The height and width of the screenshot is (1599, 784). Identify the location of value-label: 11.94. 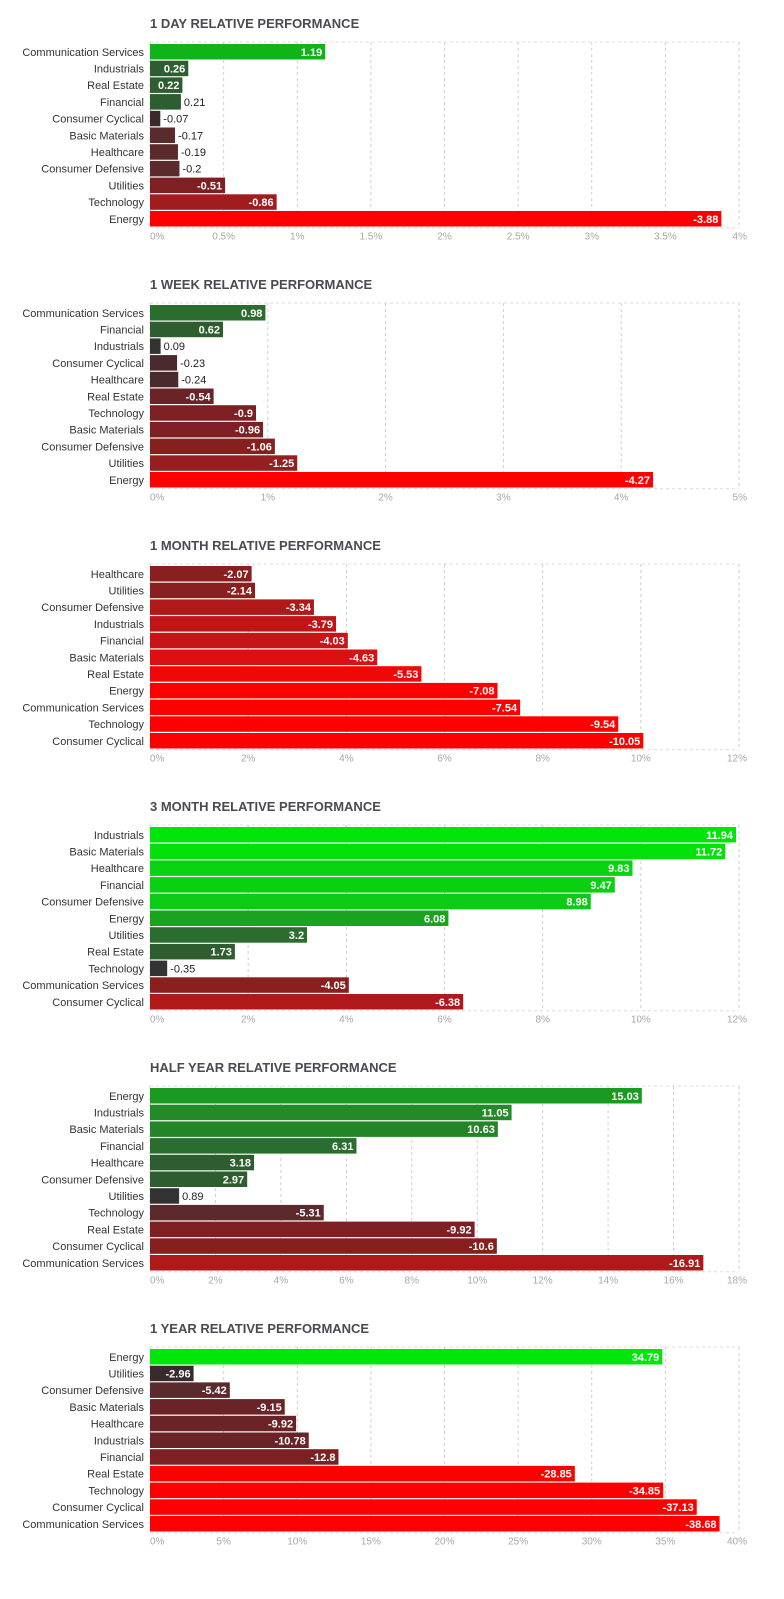
(720, 836).